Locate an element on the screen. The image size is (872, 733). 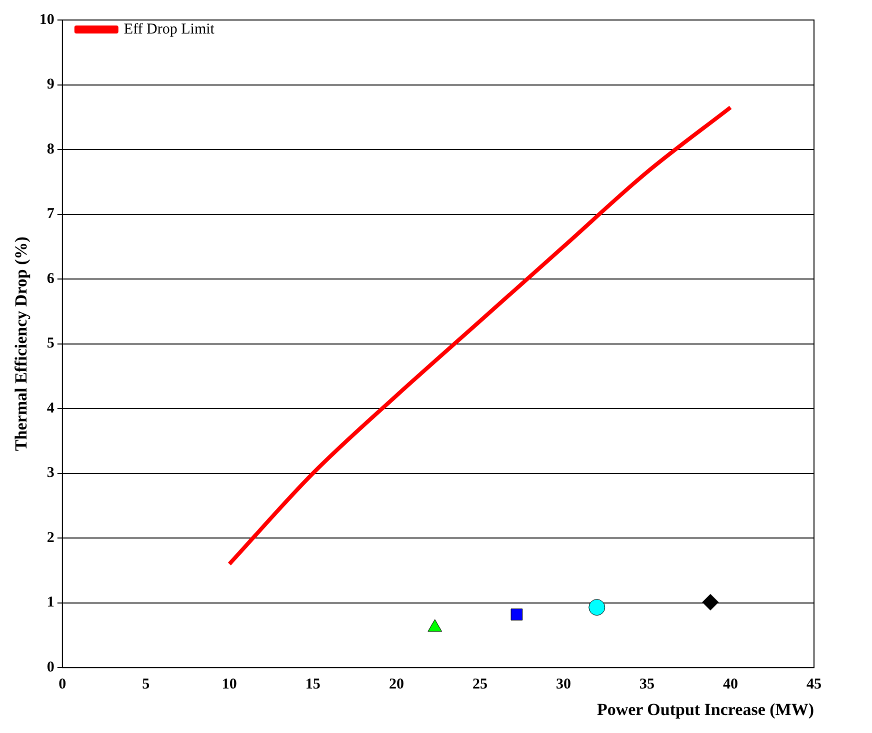
y-tick-label: 5 is located at coordinates (50, 344).